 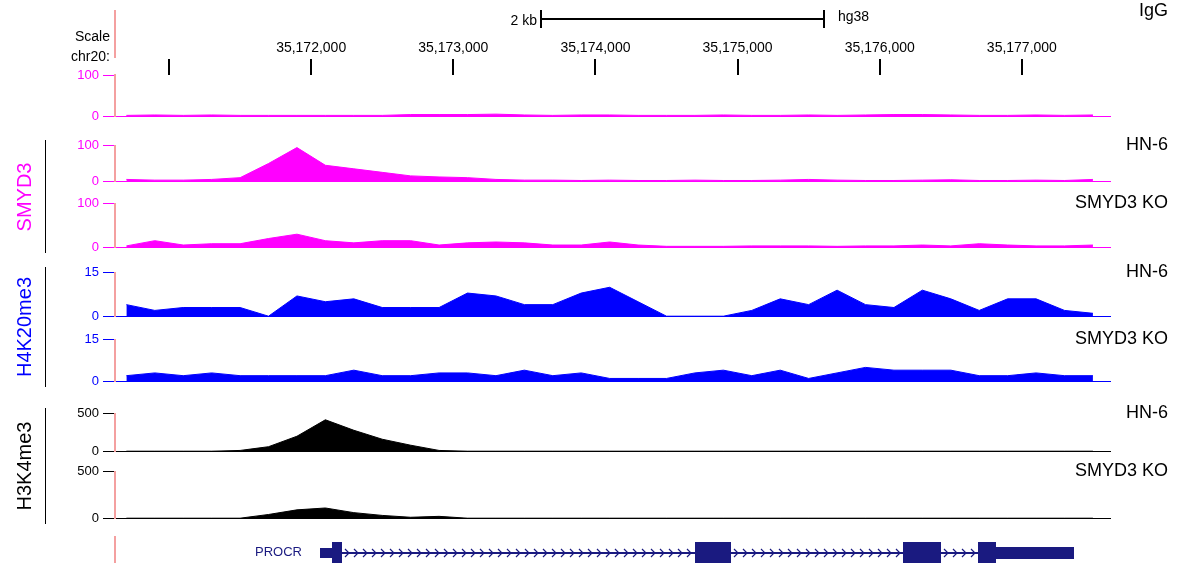 I want to click on x-tick-label: 35,176,000, so click(x=879, y=47).